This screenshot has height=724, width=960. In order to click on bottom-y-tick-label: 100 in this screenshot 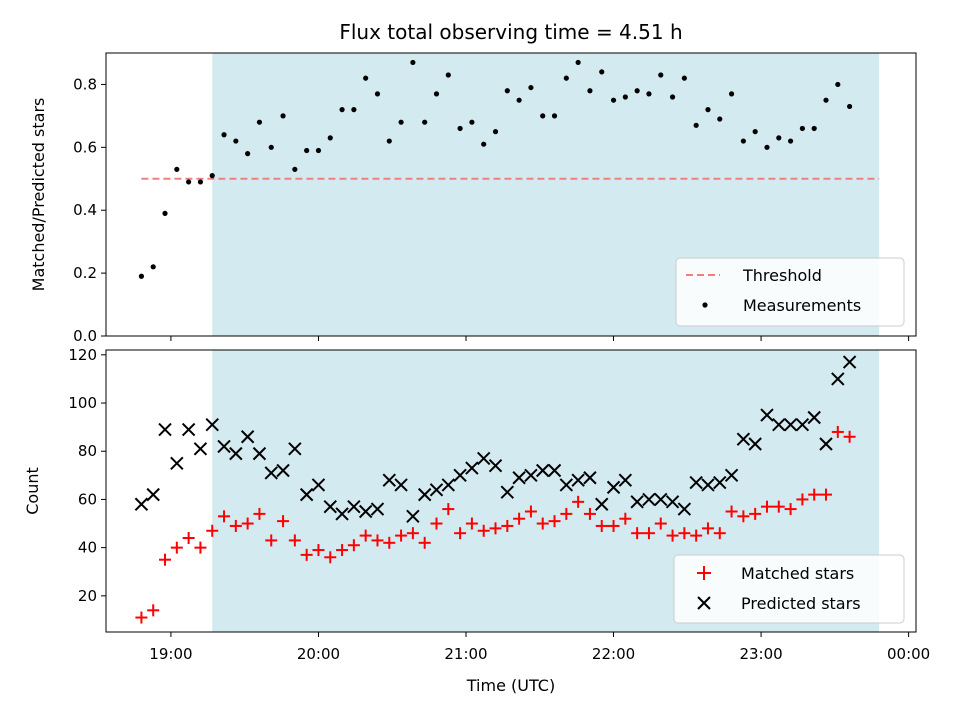, I will do `click(82, 403)`.